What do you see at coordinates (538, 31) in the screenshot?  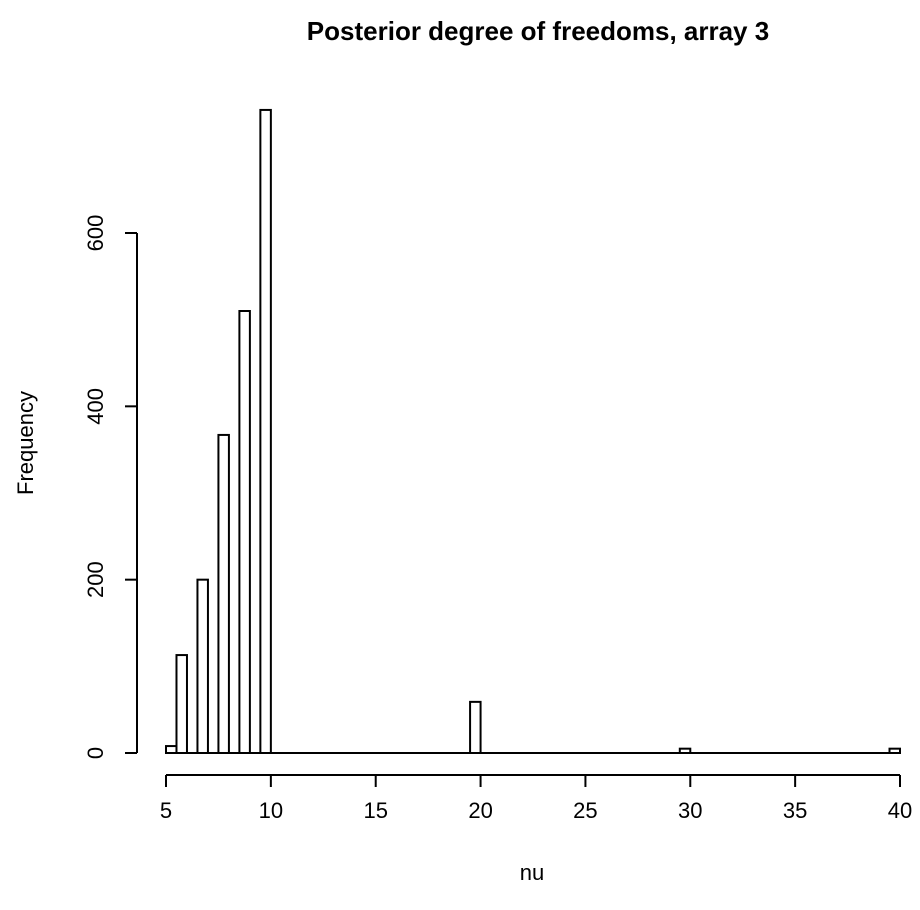 I see `chart-title: Posterior degree of freedoms, array 3` at bounding box center [538, 31].